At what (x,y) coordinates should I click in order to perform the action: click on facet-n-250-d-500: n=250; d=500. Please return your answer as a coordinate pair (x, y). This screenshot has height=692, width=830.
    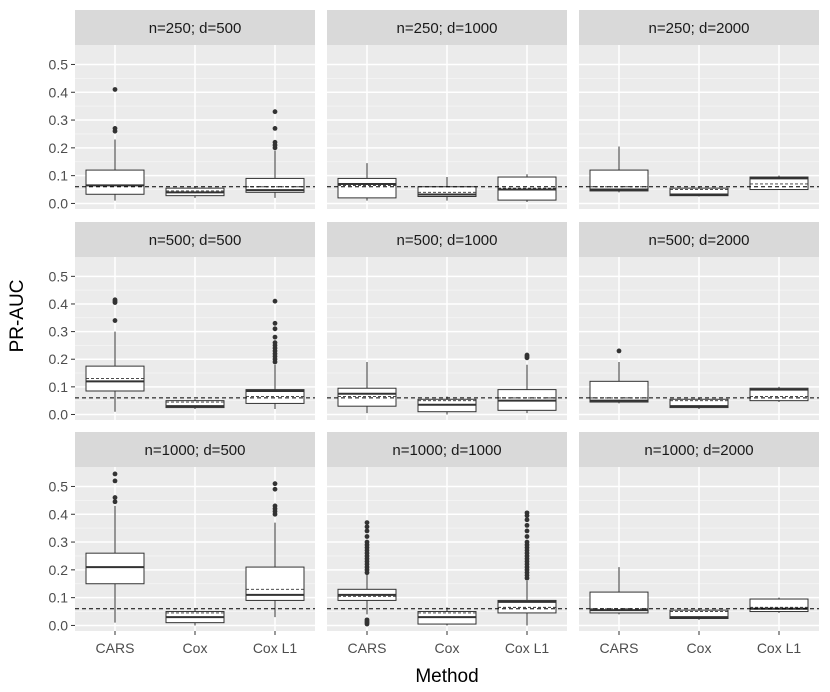
    Looking at the image, I should click on (195, 109).